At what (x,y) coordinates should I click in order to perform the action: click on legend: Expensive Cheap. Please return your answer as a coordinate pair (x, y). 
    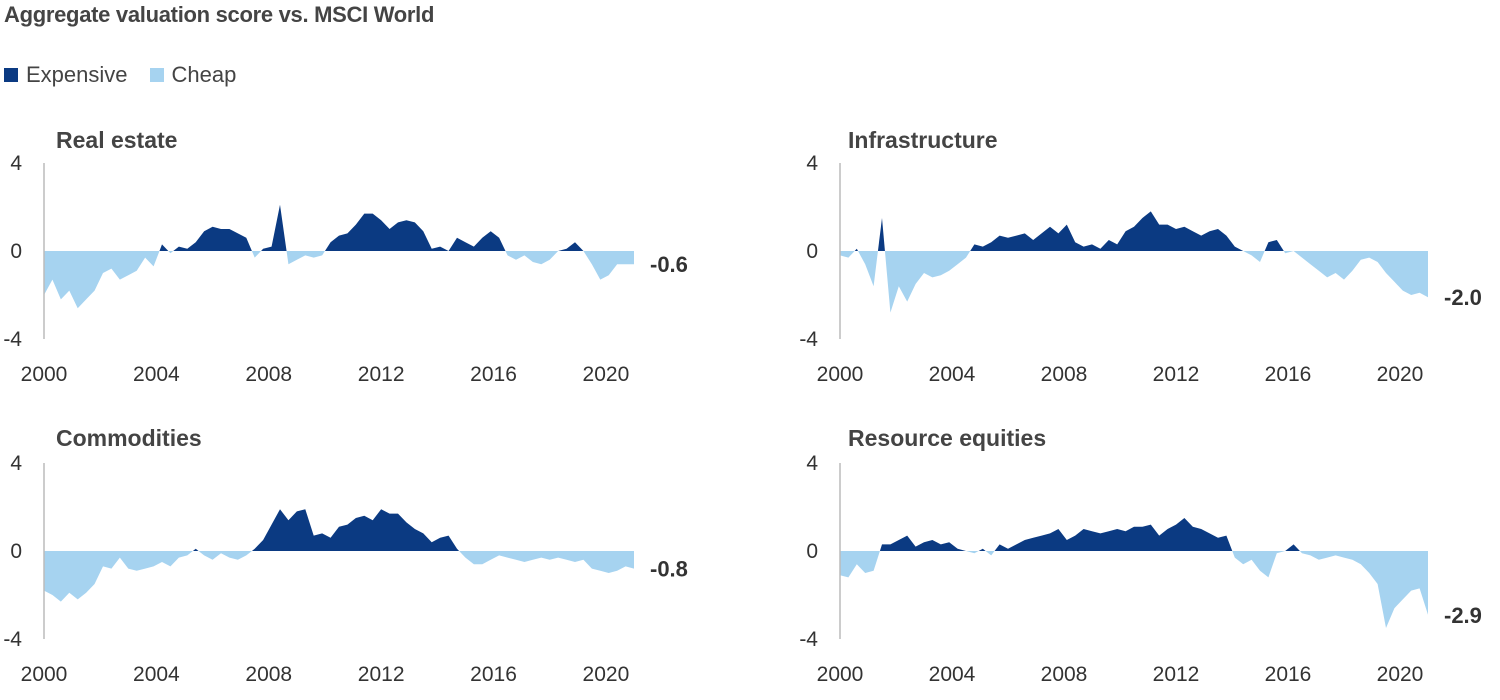
    Looking at the image, I should click on (131, 75).